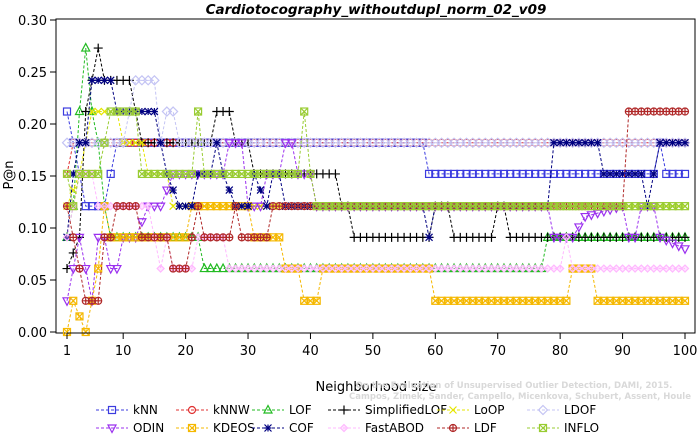  Describe the element at coordinates (32, 281) in the screenshot. I see `y-tick-label: 0.05` at that location.